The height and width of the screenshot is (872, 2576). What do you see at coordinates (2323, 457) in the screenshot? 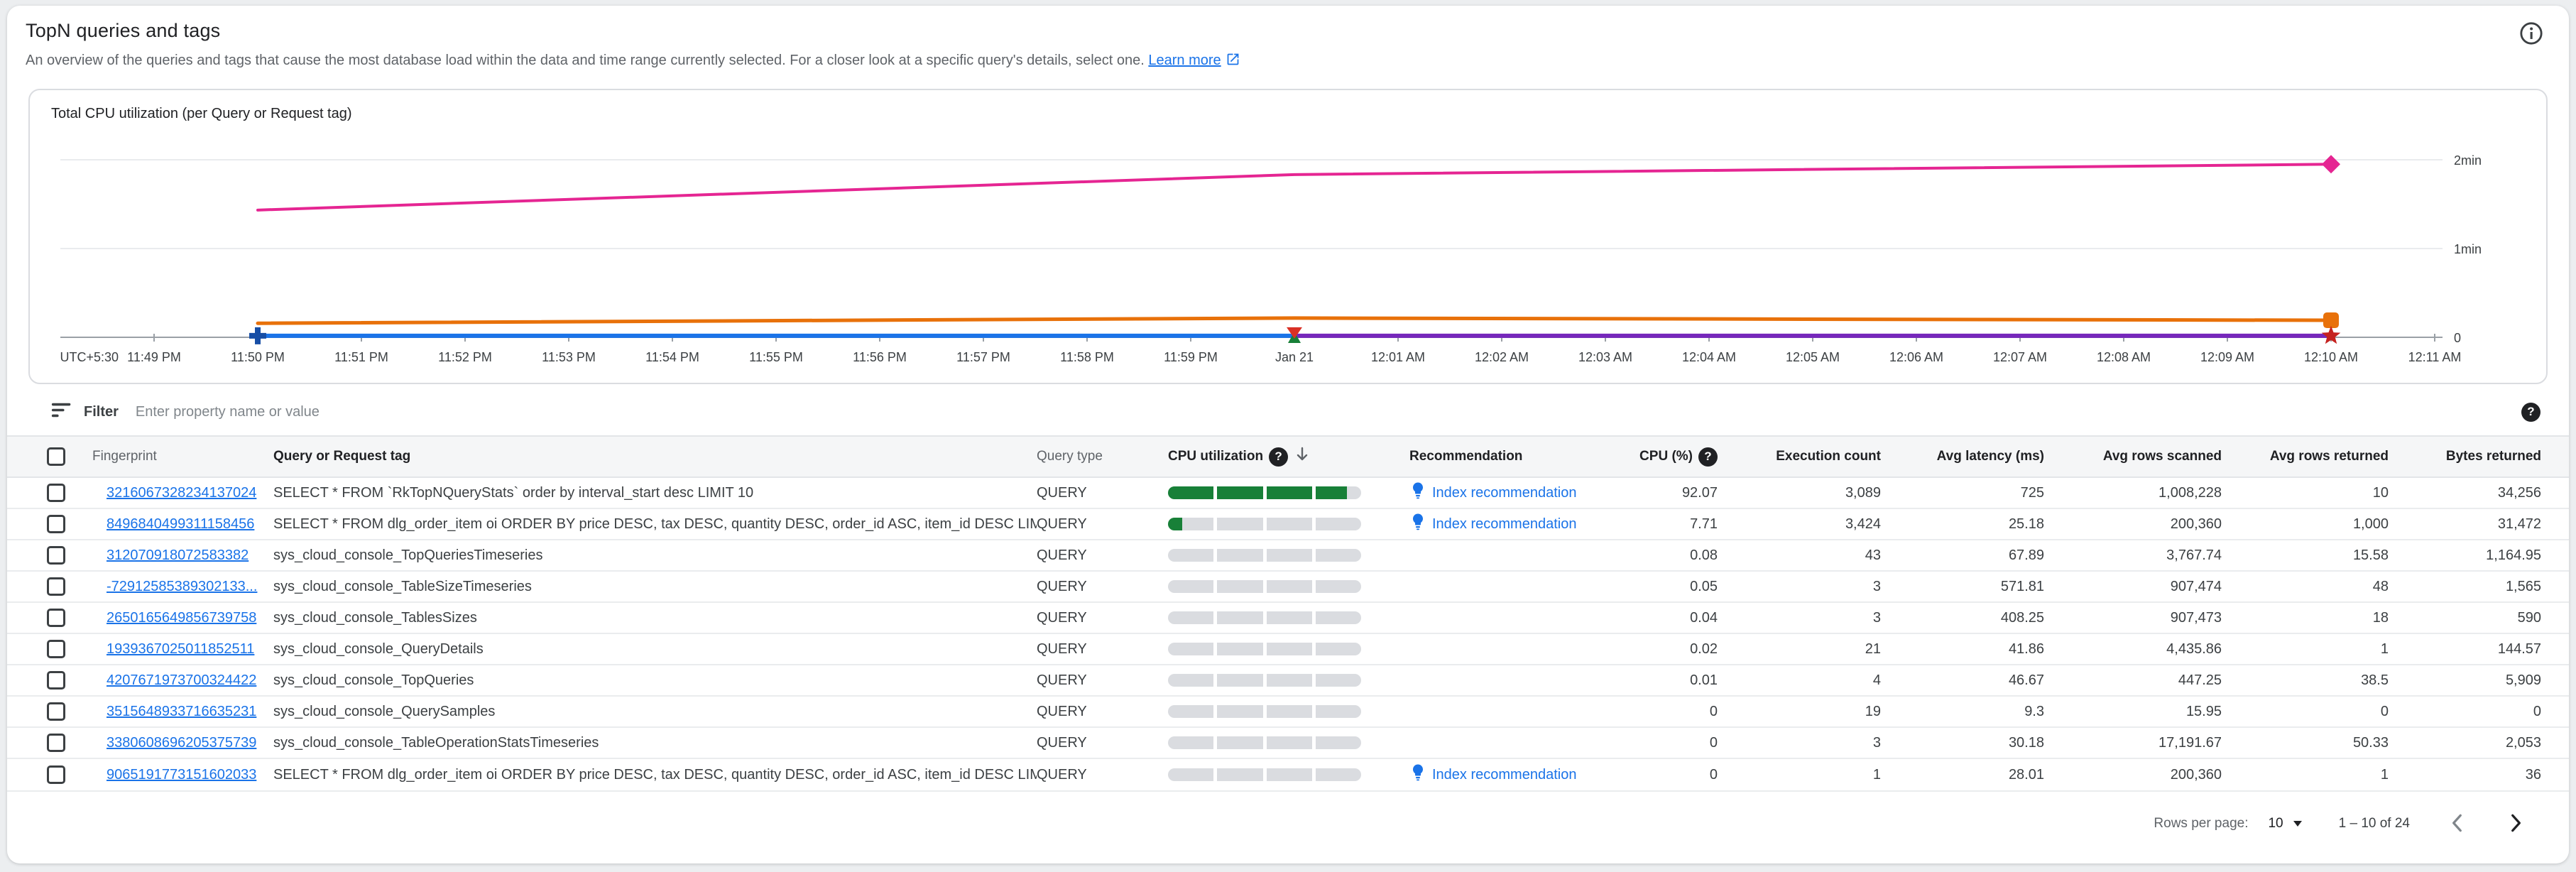
I see `column-header-avg_rows_returned: Avg rows returned` at bounding box center [2323, 457].